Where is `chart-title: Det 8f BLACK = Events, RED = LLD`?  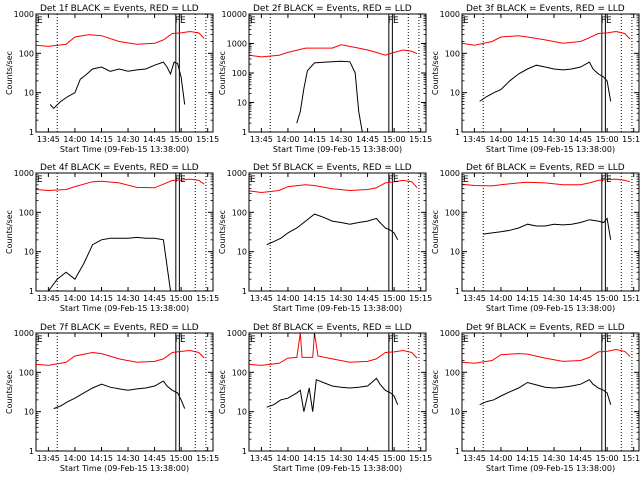 chart-title: Det 8f BLACK = Events, RED = LLD is located at coordinates (332, 328).